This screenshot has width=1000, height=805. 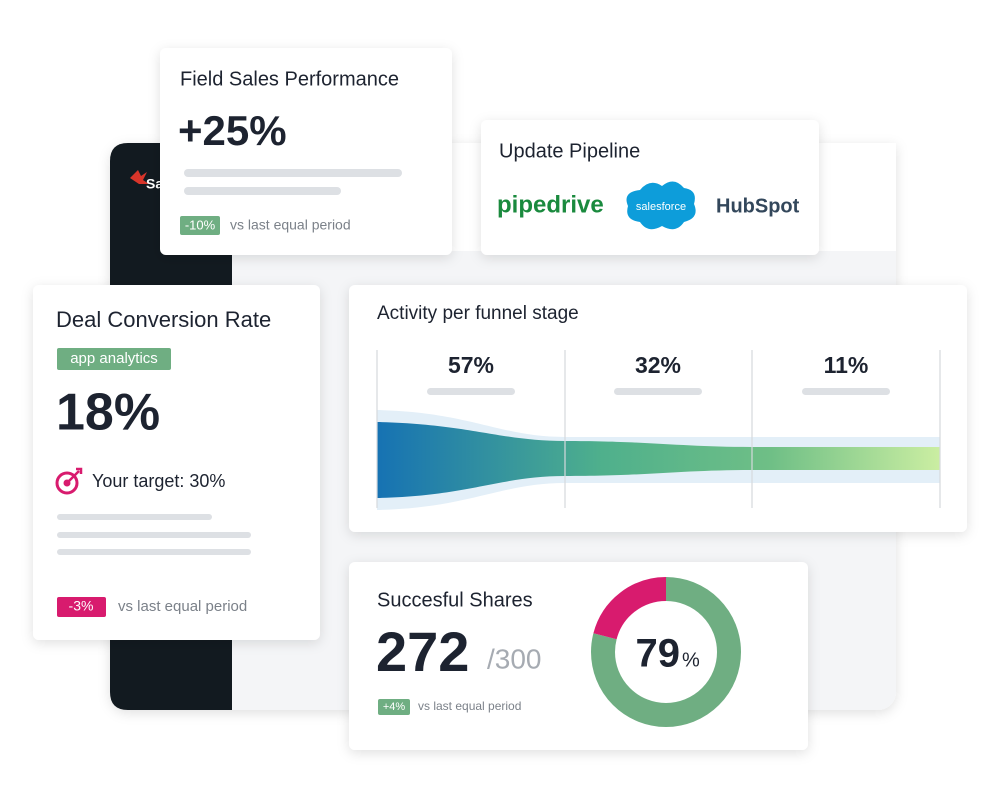 I want to click on target-text: Your target: 30%, so click(x=158, y=481).